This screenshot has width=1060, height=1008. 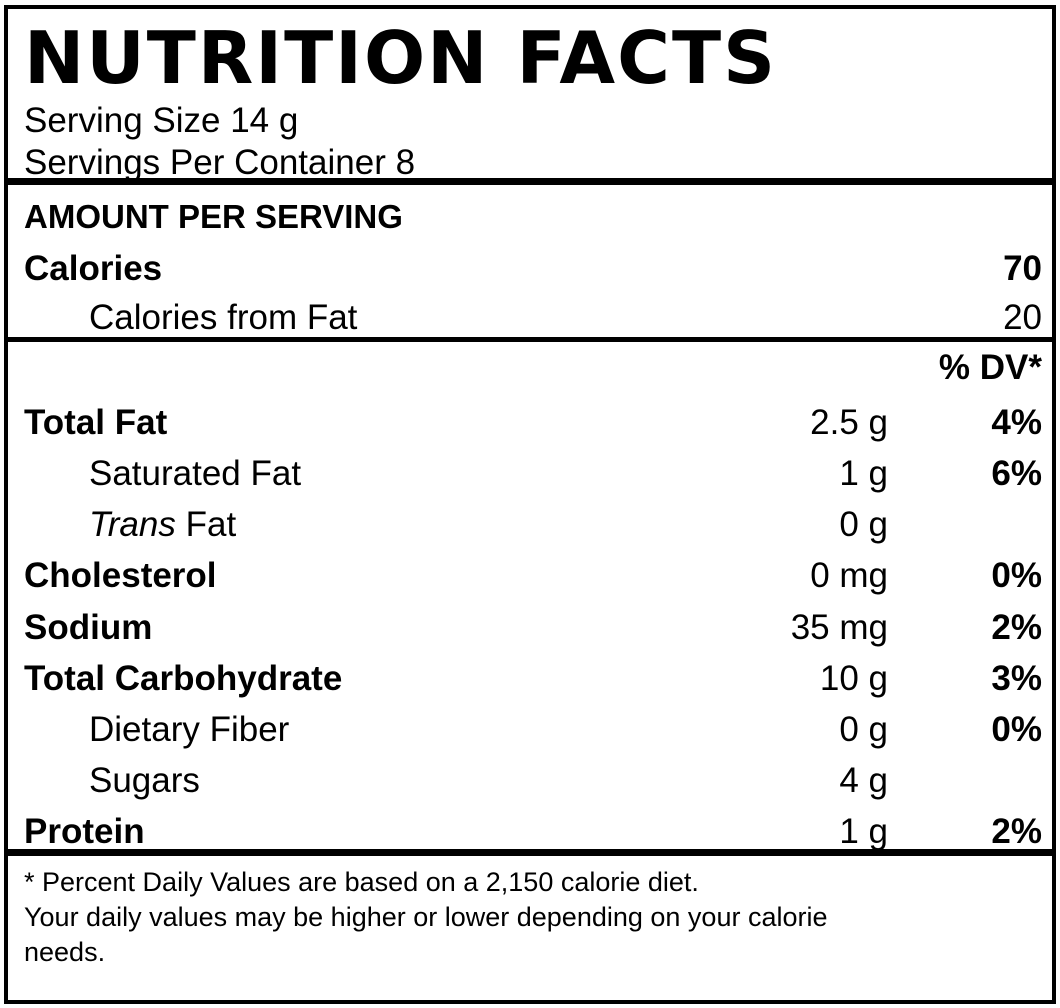 What do you see at coordinates (1016, 473) in the screenshot?
I see `nutrient-dv: 6%` at bounding box center [1016, 473].